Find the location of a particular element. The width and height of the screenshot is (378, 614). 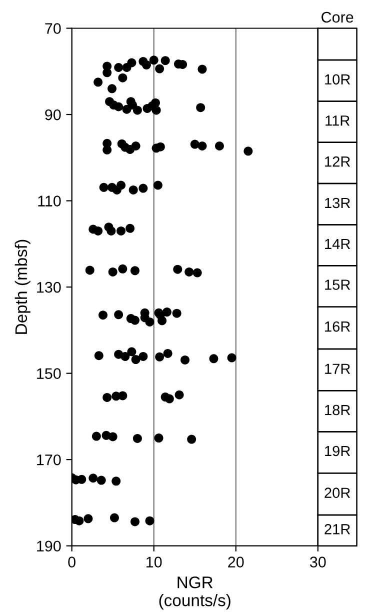

annotation: 19R is located at coordinates (337, 451).